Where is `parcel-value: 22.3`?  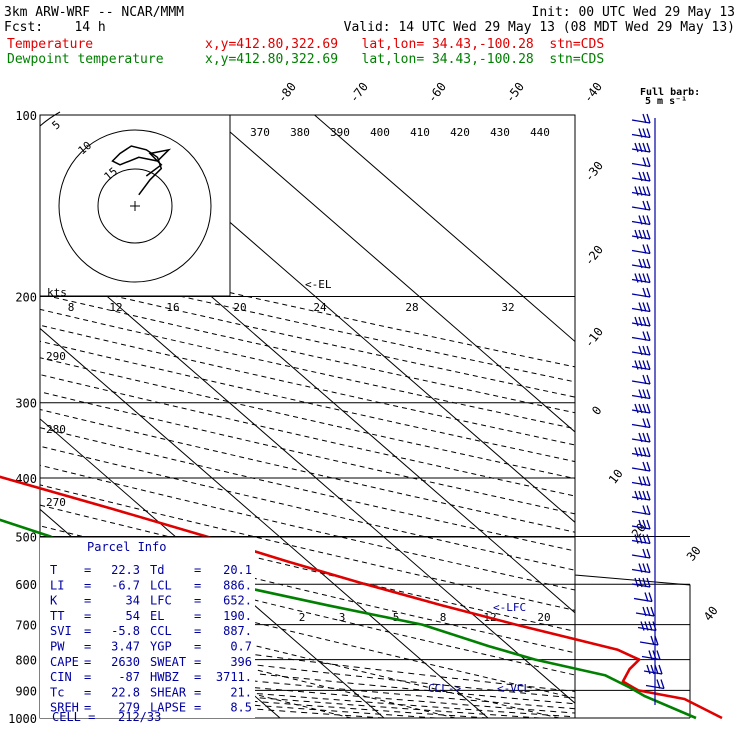
parcel-value: 22.3 is located at coordinates (125, 570).